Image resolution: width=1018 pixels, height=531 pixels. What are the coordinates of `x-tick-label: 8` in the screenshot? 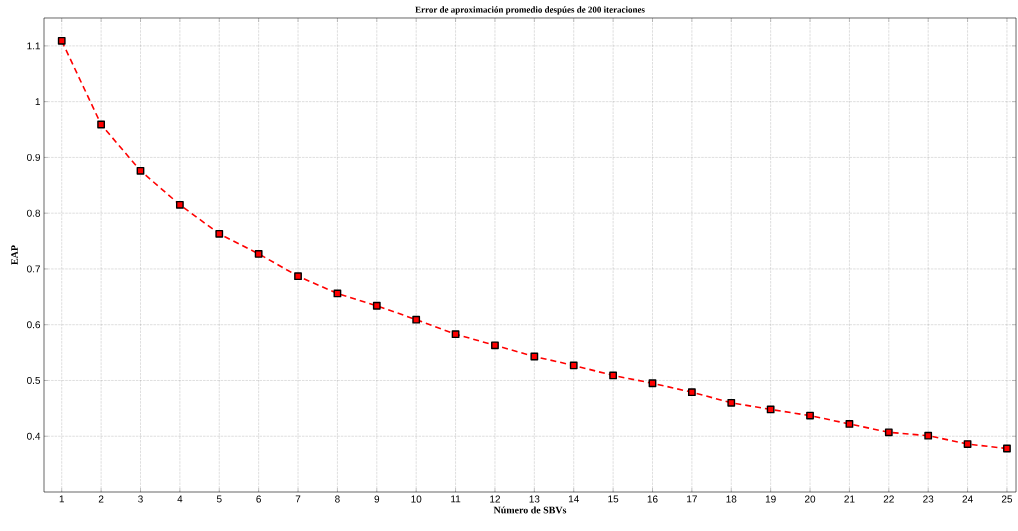 It's located at (337, 499).